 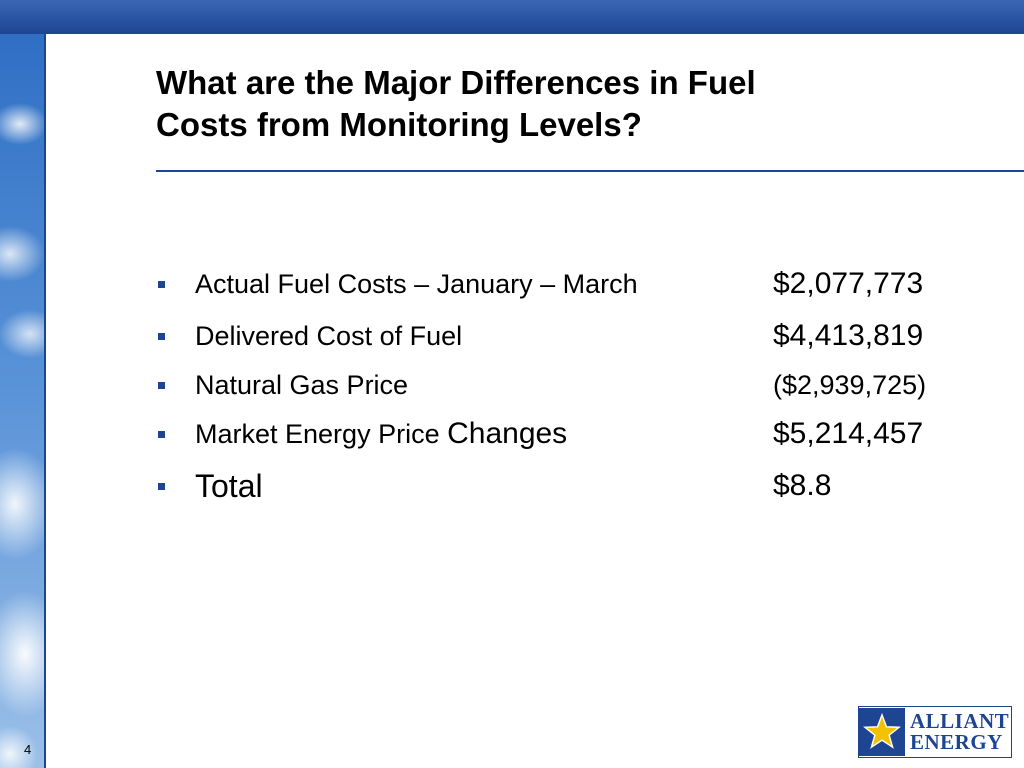 What do you see at coordinates (848, 335) in the screenshot?
I see `item-value: $4,413,819` at bounding box center [848, 335].